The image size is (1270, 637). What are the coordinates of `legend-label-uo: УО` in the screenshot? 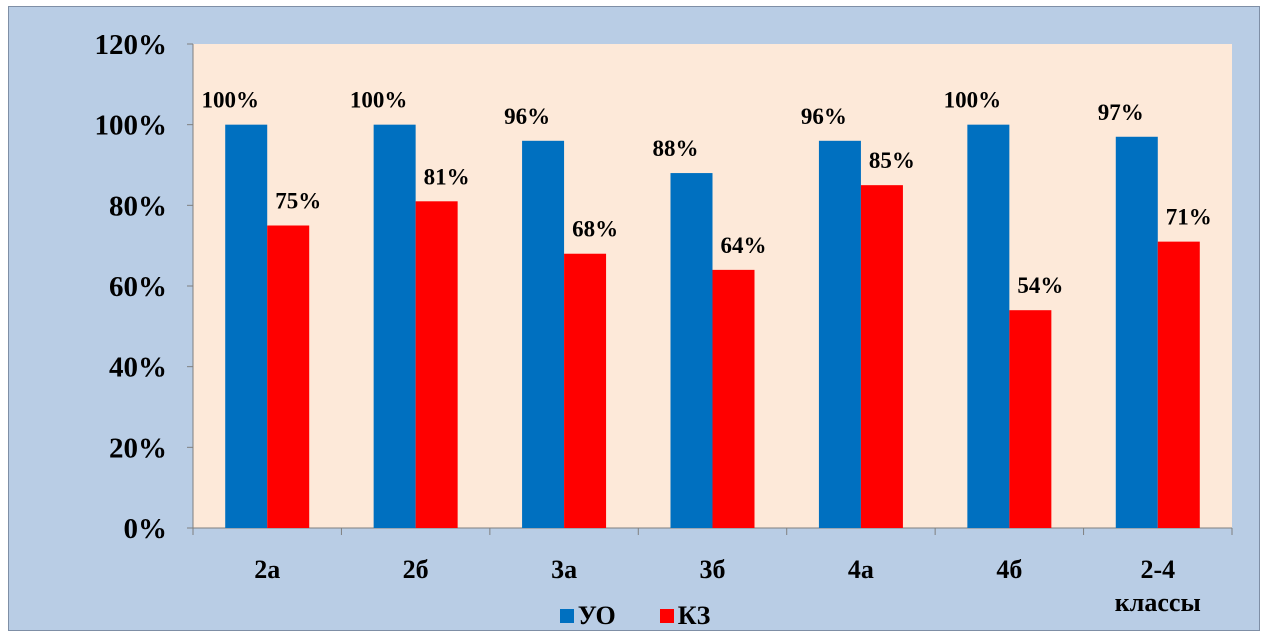 It's located at (596, 615).